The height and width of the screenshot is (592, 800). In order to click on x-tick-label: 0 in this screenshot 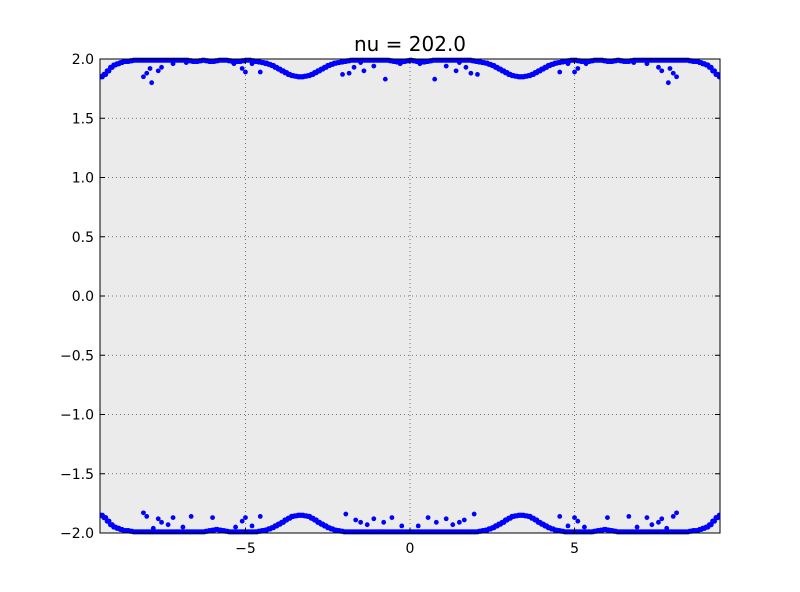, I will do `click(410, 549)`.